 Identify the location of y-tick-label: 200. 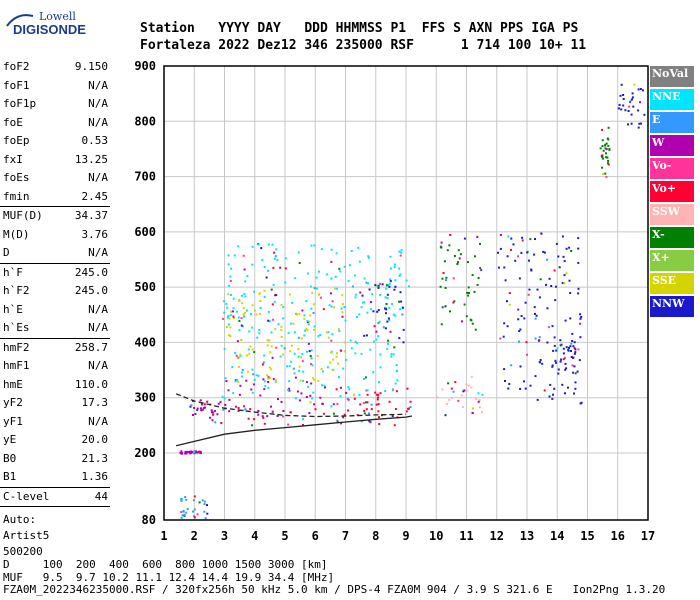
(145, 453).